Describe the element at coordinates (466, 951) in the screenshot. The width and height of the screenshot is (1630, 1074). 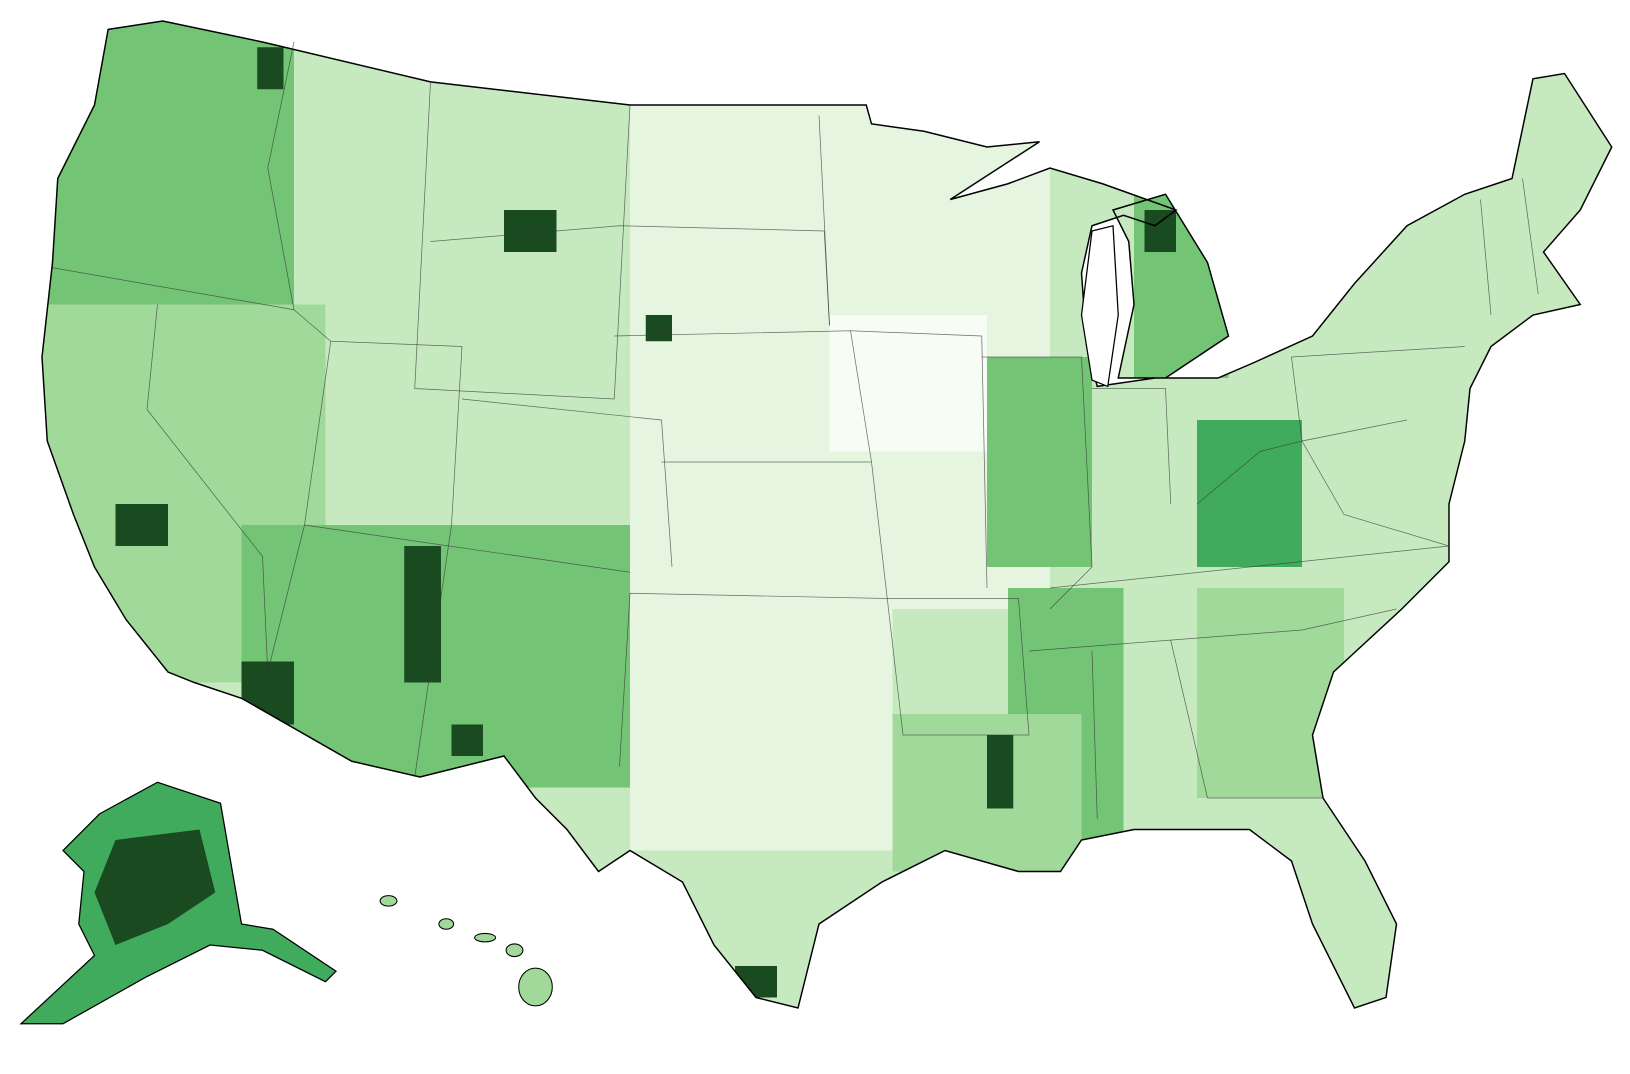
I see `hawaii` at that location.